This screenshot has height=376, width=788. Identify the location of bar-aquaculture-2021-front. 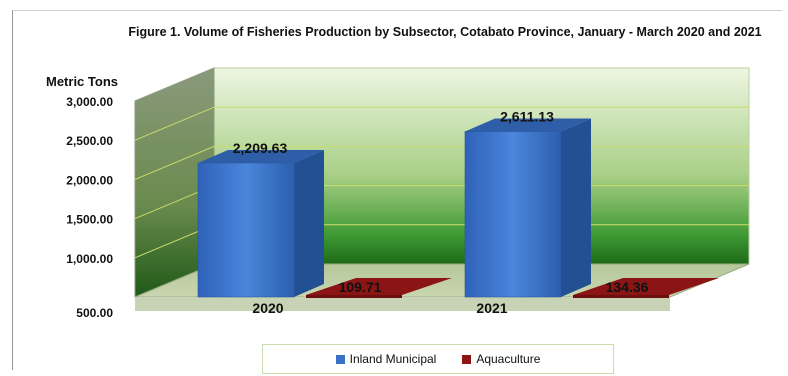
(621, 296).